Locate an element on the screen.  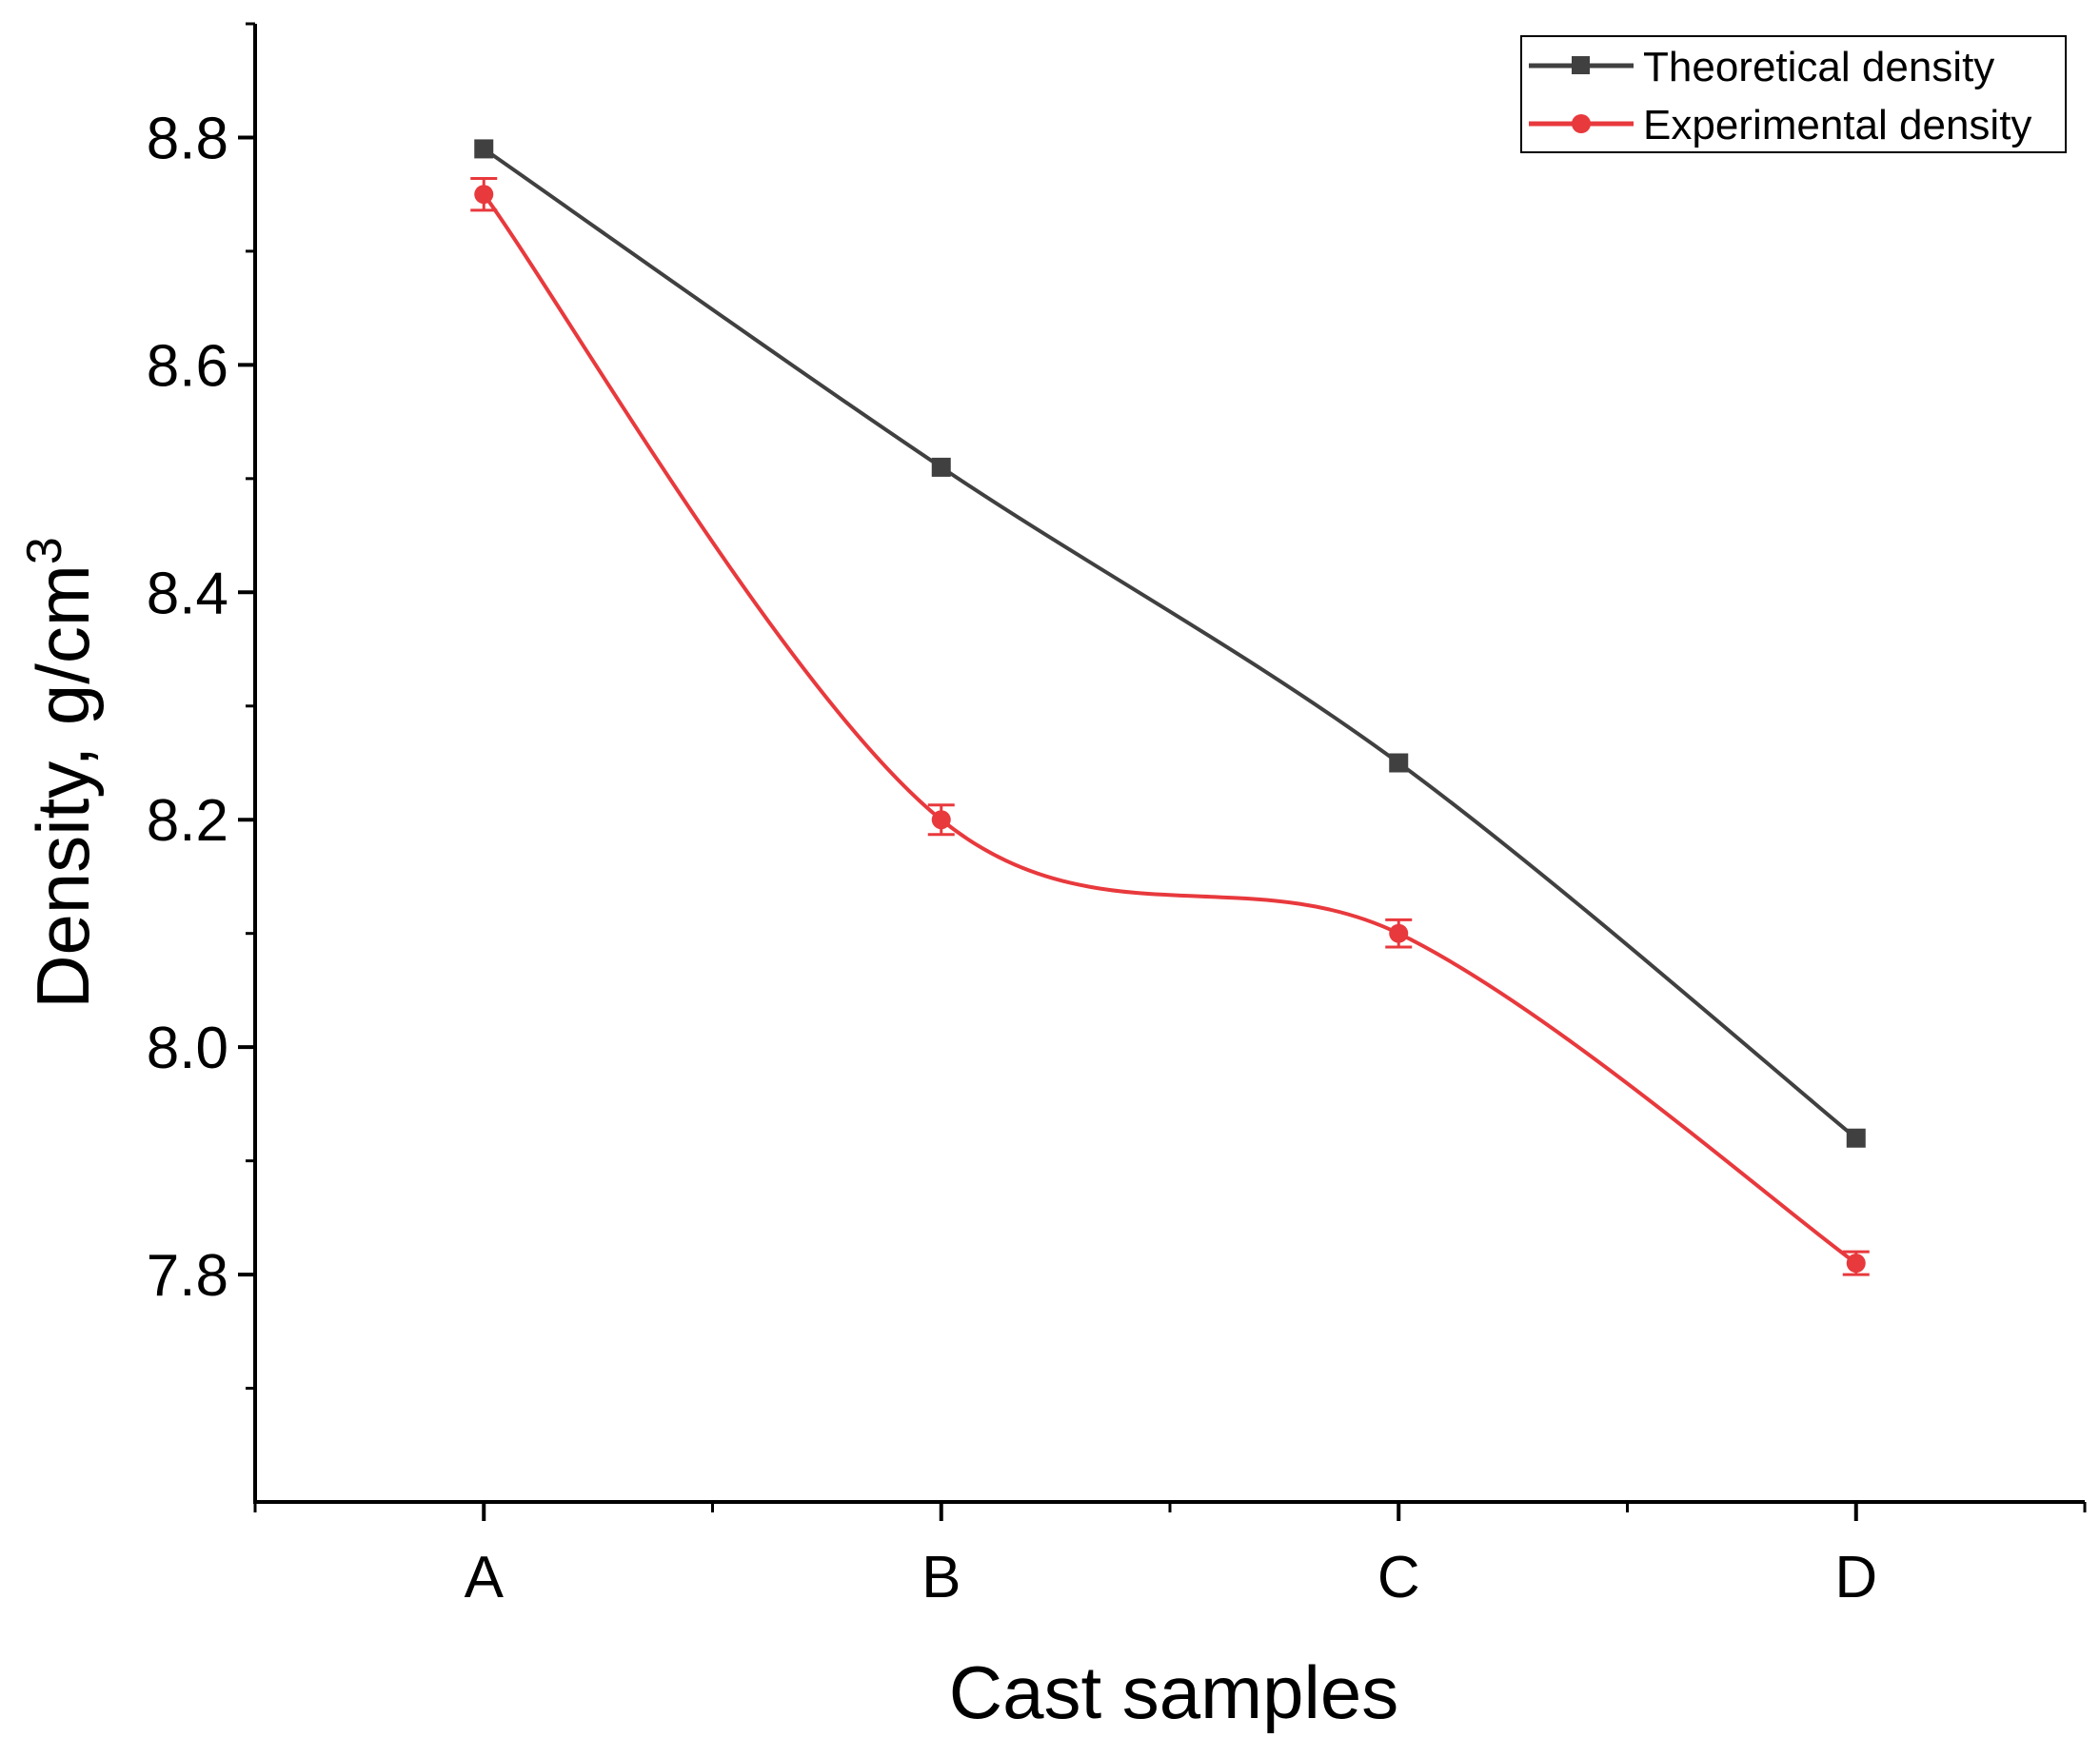
y-axis-title-main: Density, g/cm is located at coordinates (63, 786).